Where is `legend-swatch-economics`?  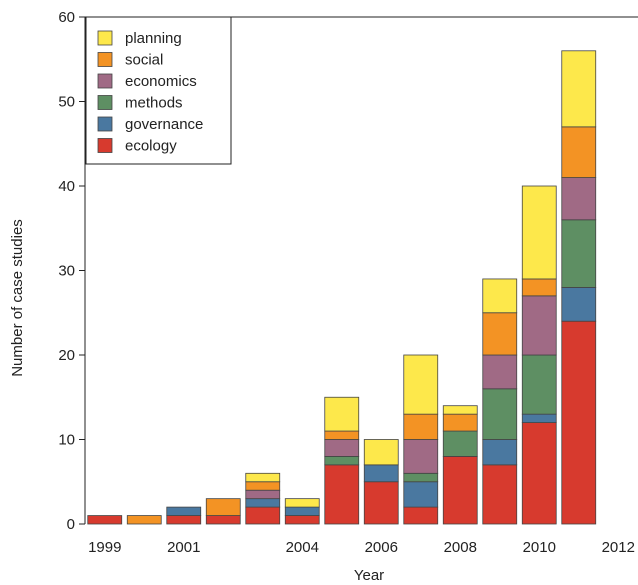 legend-swatch-economics is located at coordinates (105, 81).